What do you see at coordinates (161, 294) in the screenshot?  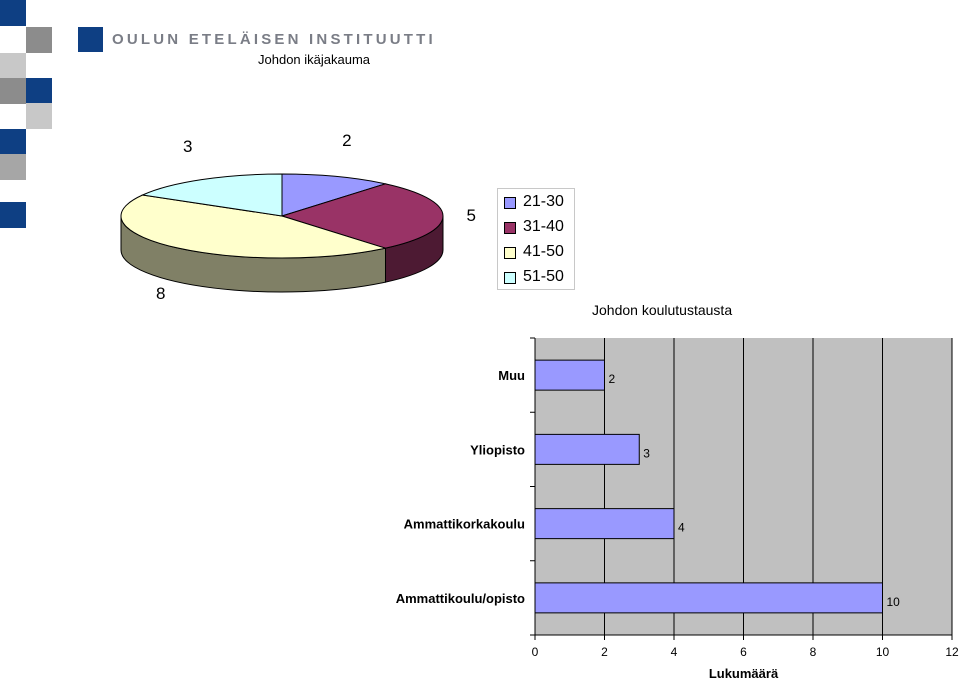 I see `pie-data-label: 8` at bounding box center [161, 294].